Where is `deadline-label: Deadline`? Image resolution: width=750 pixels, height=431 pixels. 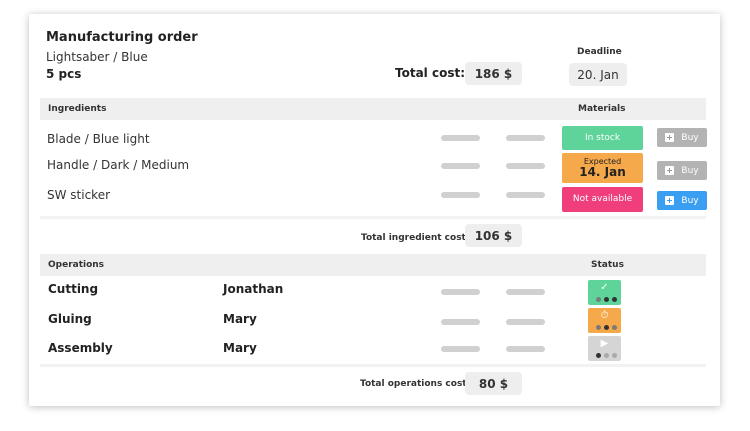 deadline-label: Deadline is located at coordinates (599, 52).